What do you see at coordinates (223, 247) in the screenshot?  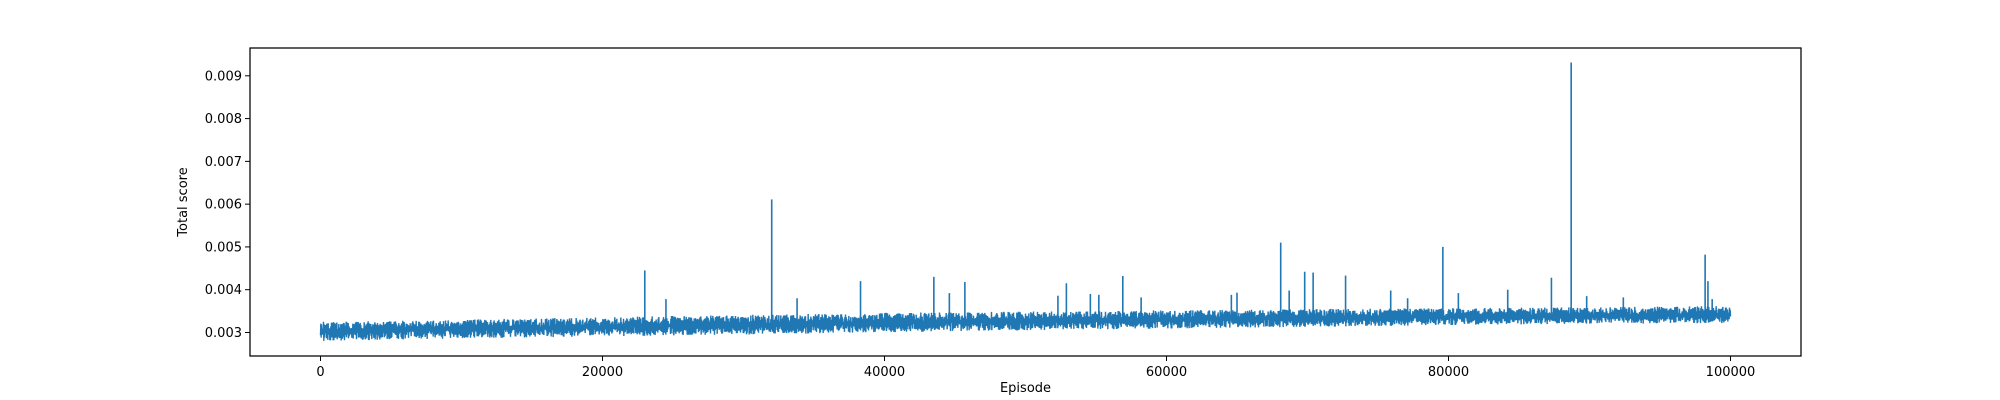 I see `y-tick-label: 0.005` at bounding box center [223, 247].